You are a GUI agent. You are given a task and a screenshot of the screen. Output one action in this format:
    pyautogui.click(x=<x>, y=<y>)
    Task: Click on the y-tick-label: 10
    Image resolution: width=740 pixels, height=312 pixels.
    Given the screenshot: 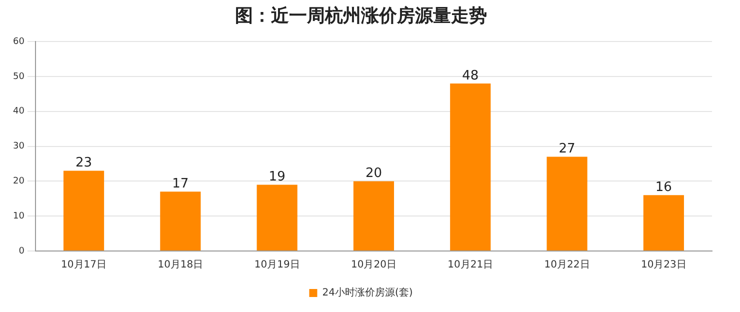 What is the action you would take?
    pyautogui.click(x=19, y=216)
    